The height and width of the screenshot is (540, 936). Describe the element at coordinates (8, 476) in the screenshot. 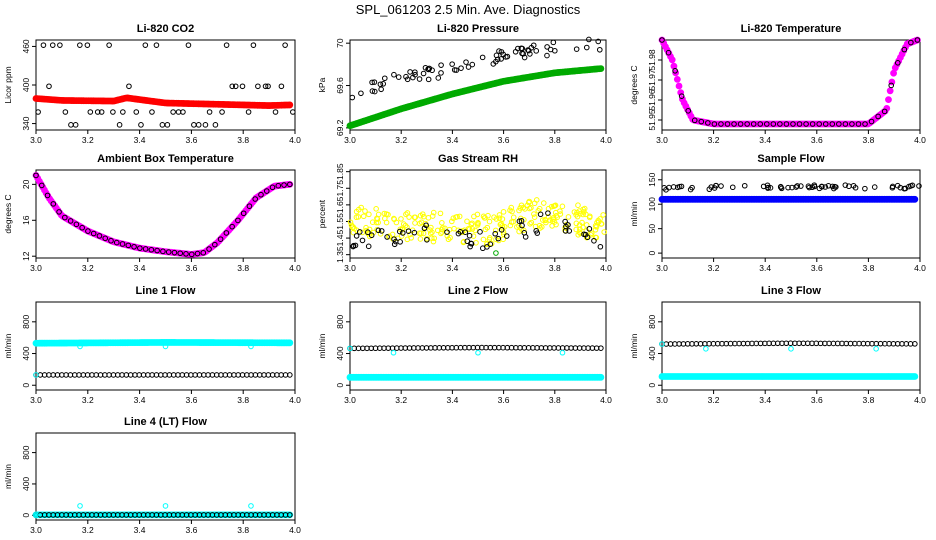

I see `line-4-lt-flow-ylabel: ml/min` at that location.